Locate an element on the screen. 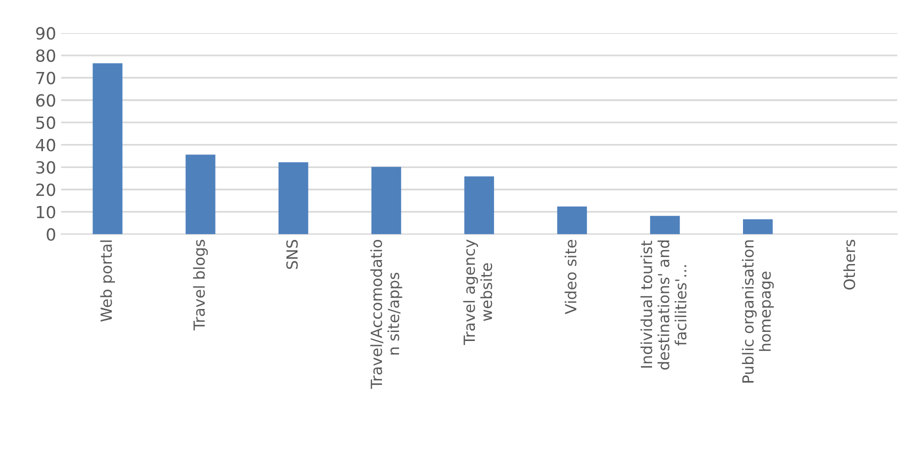 The height and width of the screenshot is (453, 899). x-tick-label: Video site is located at coordinates (570, 277).